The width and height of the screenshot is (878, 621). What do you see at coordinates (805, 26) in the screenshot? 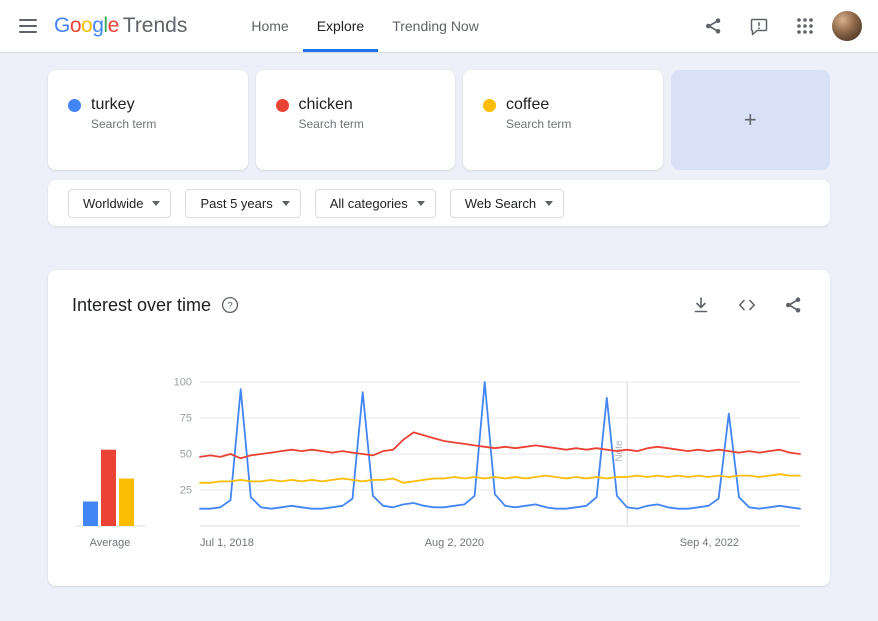
I see `apps-grid-icon` at bounding box center [805, 26].